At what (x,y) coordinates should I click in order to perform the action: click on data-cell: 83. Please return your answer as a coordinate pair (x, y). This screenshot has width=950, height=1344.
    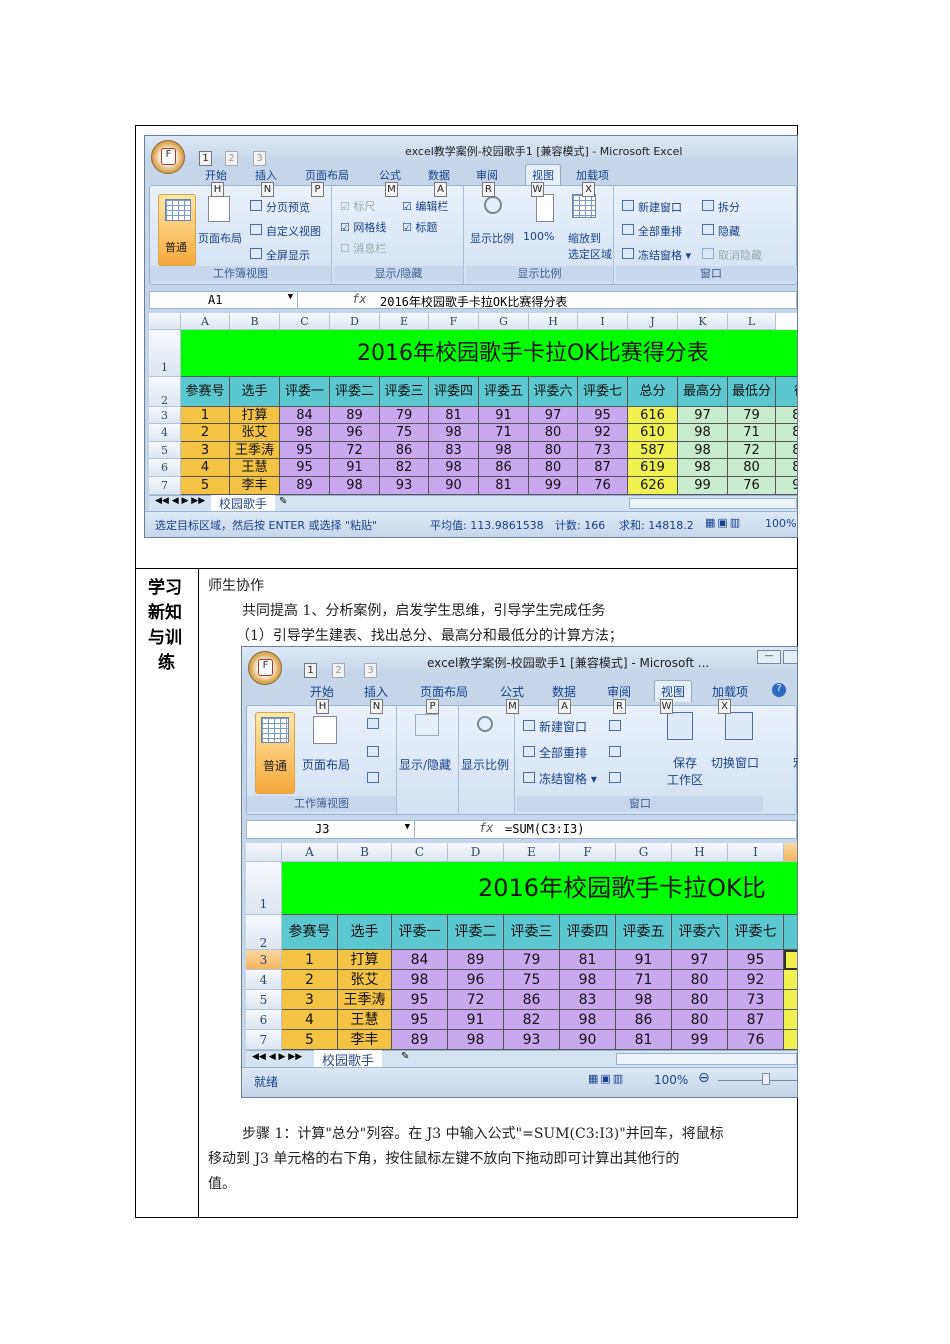
    Looking at the image, I should click on (454, 450).